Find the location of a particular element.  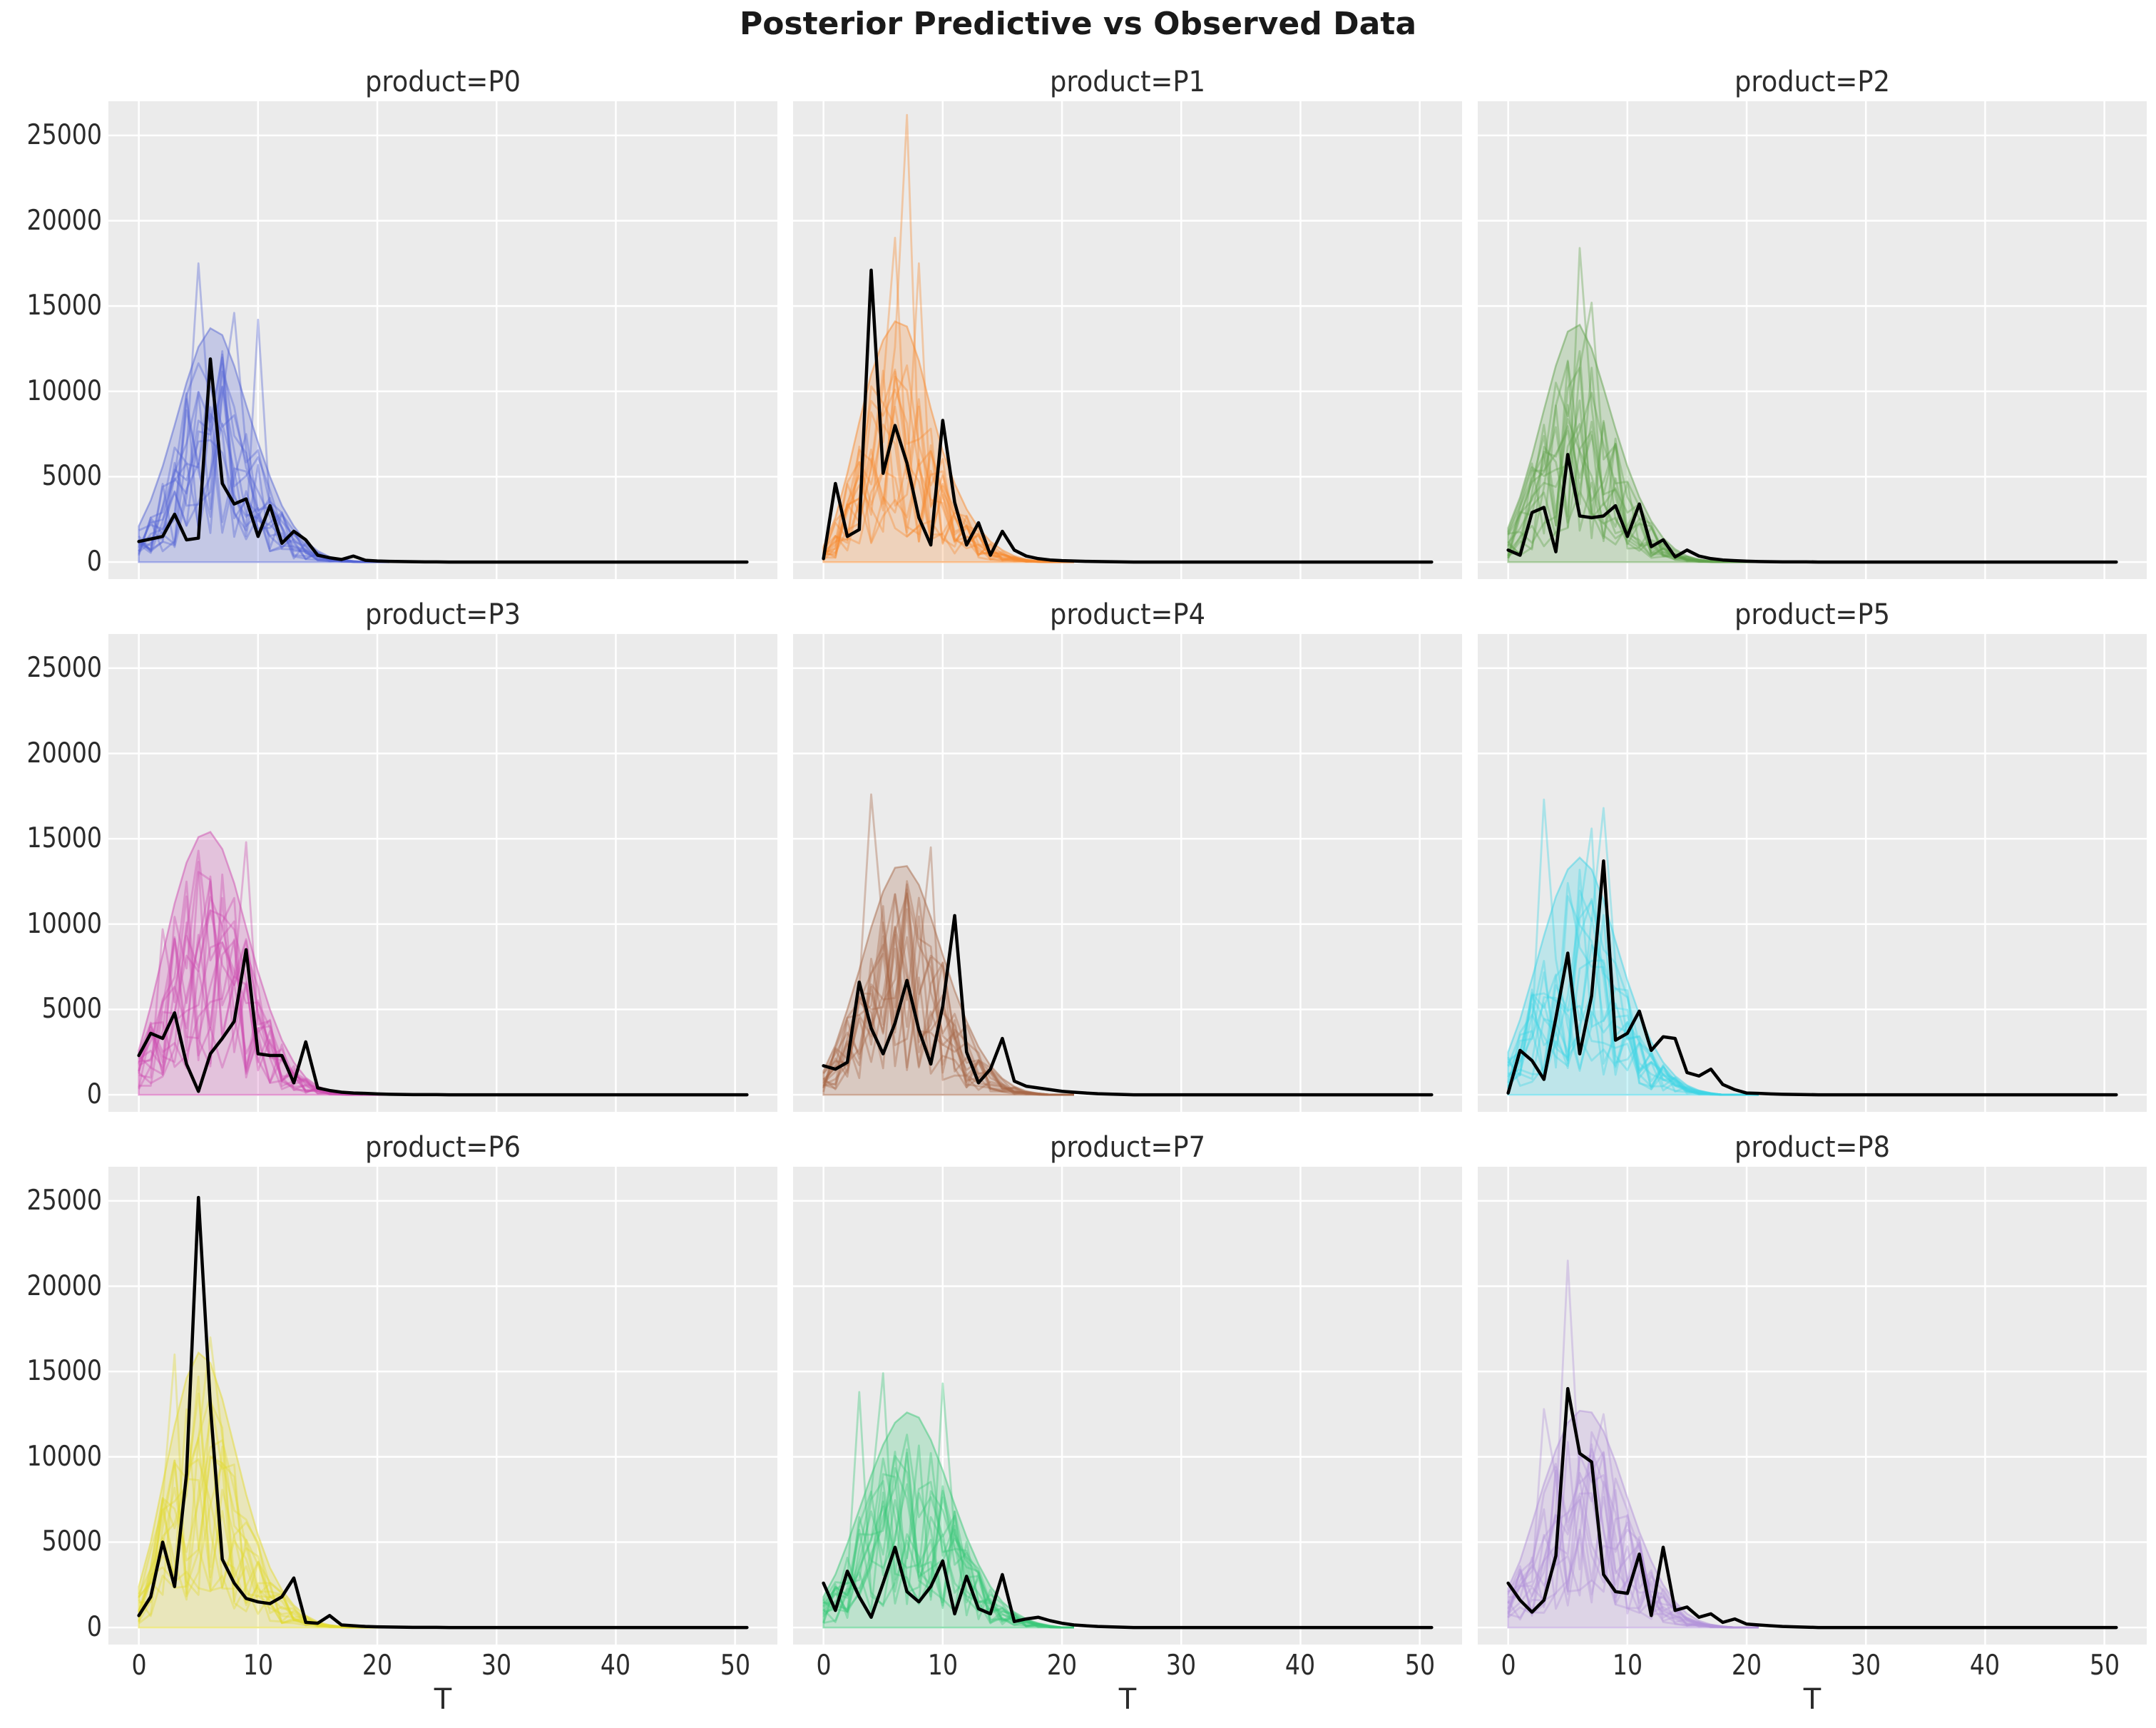

subplot-title: product=P4 is located at coordinates (1127, 614).